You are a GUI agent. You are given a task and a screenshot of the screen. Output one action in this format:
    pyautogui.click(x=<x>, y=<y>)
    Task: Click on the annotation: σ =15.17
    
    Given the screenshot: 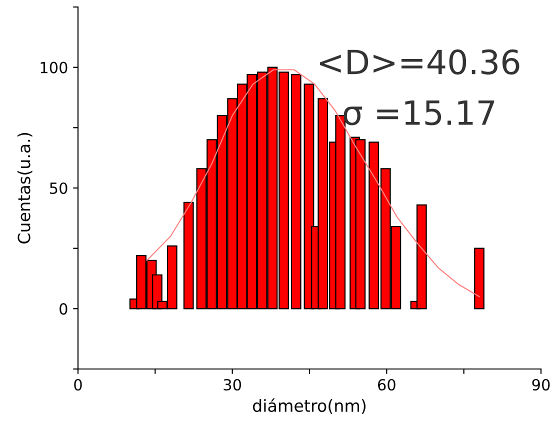 What is the action you would take?
    pyautogui.click(x=419, y=113)
    